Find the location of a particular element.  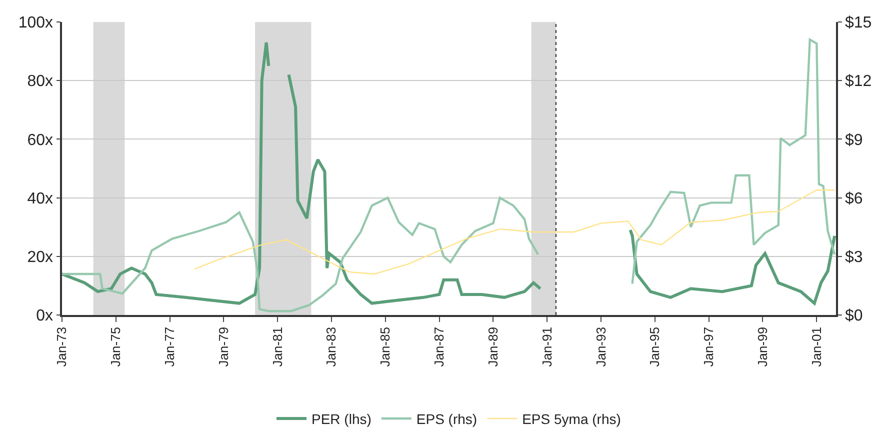

x-tick-label: Jan-83 is located at coordinates (331, 346).